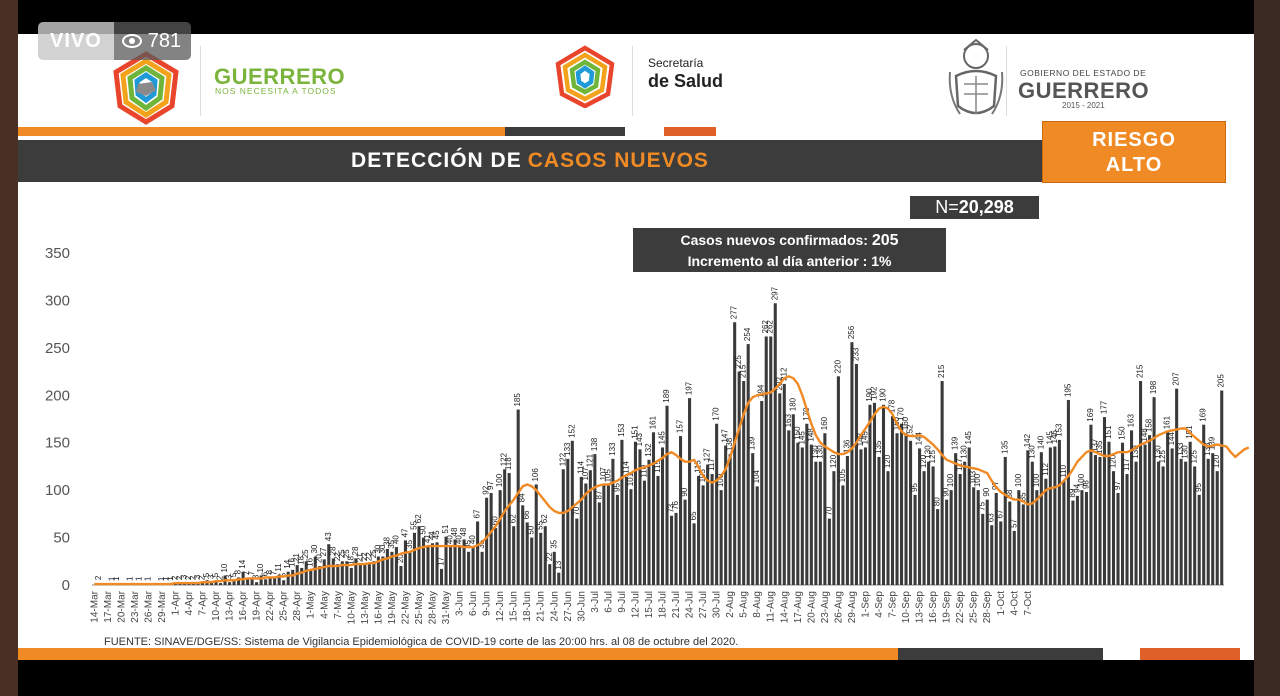  Describe the element at coordinates (338, 605) in the screenshot. I see `x-tick-label: 7-May` at that location.